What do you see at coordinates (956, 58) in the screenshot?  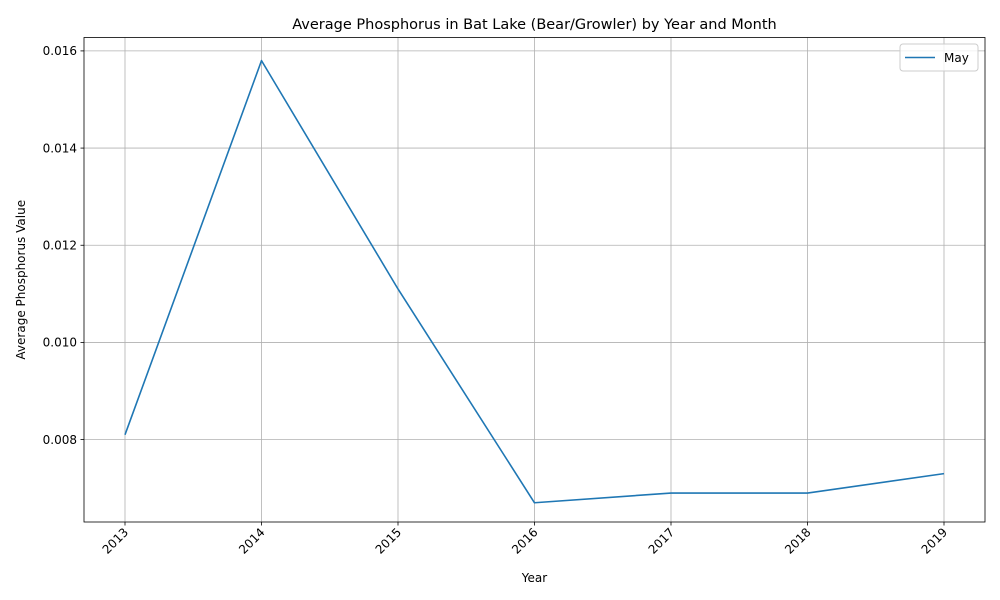 I see `legend-label: May` at bounding box center [956, 58].